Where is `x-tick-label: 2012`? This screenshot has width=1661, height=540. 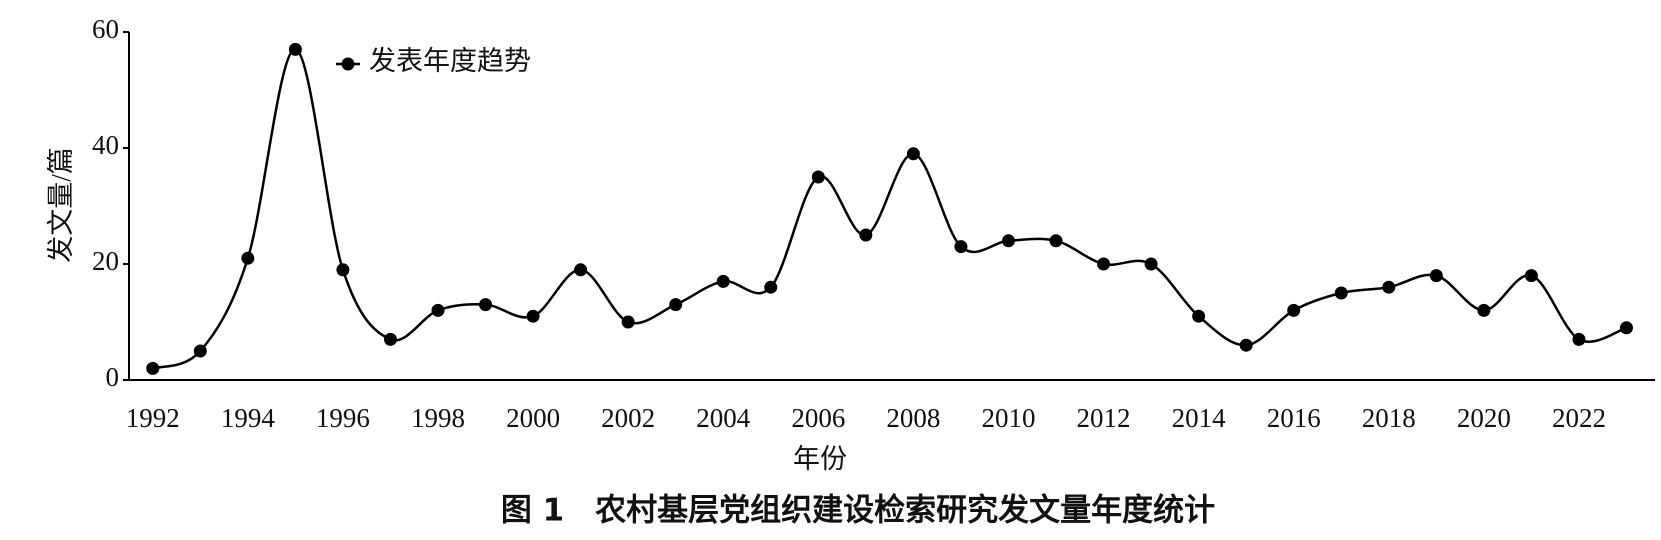
x-tick-label: 2012 is located at coordinates (1104, 418).